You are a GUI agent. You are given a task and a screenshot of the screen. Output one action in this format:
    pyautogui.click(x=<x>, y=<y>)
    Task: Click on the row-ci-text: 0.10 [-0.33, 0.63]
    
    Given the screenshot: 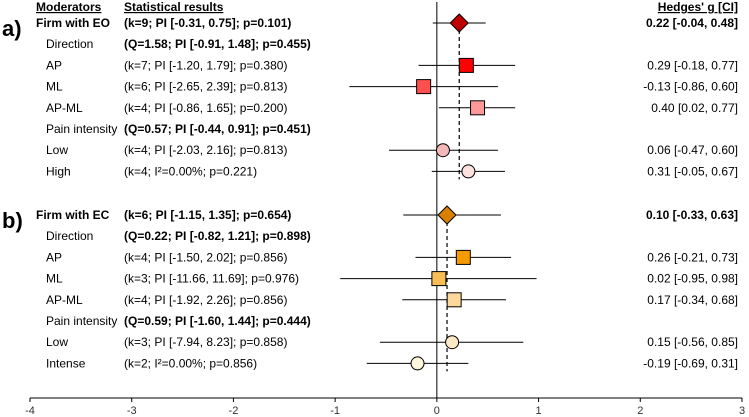 What is the action you would take?
    pyautogui.click(x=692, y=215)
    